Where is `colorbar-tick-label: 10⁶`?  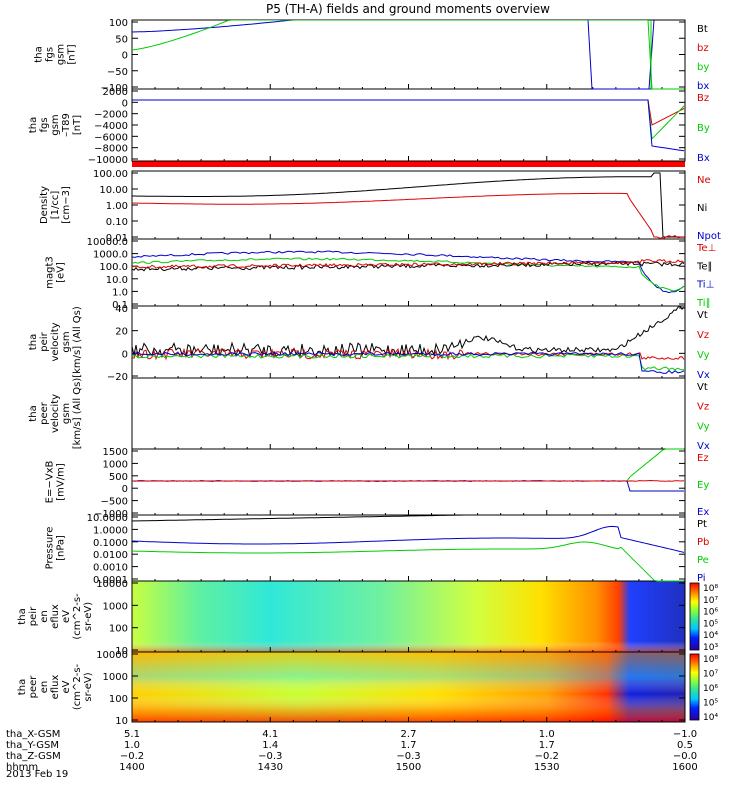
colorbar-tick-label: 10⁶ is located at coordinates (710, 613).